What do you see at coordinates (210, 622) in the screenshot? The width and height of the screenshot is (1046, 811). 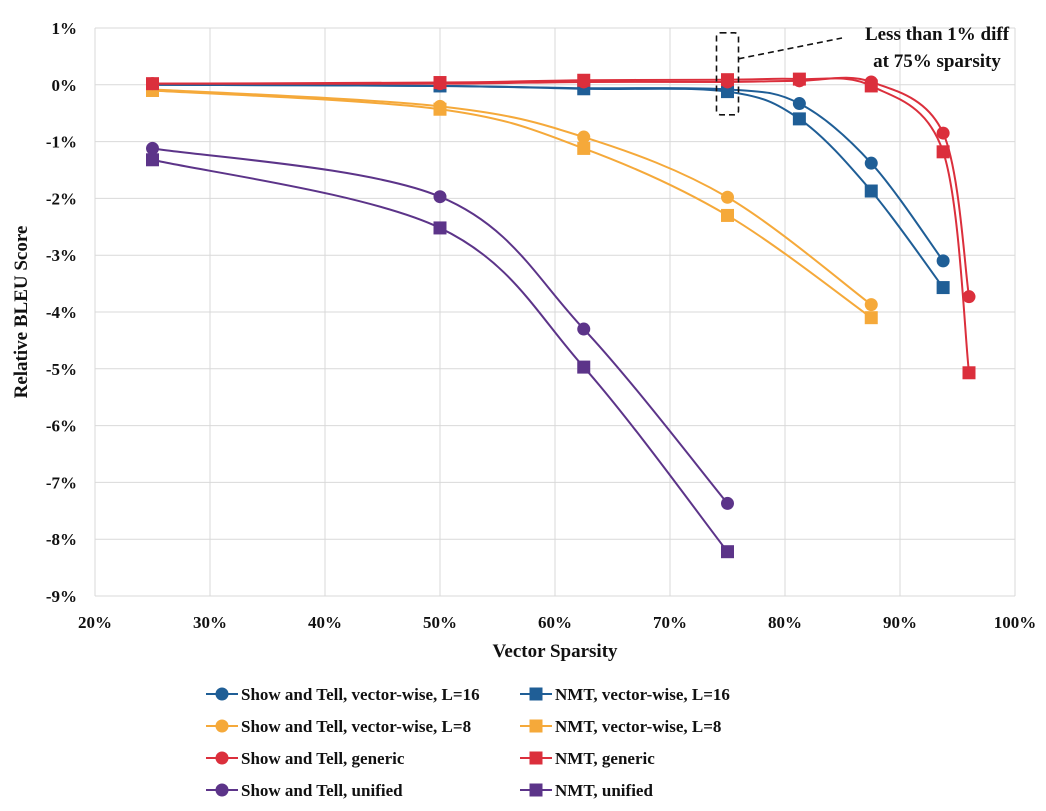 I see `x-tick-label: 30%` at bounding box center [210, 622].